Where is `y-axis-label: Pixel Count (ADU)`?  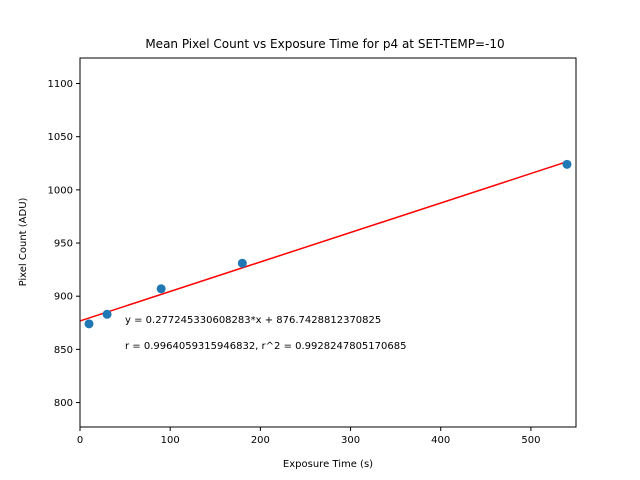
y-axis-label: Pixel Count (ADU) is located at coordinates (23, 241).